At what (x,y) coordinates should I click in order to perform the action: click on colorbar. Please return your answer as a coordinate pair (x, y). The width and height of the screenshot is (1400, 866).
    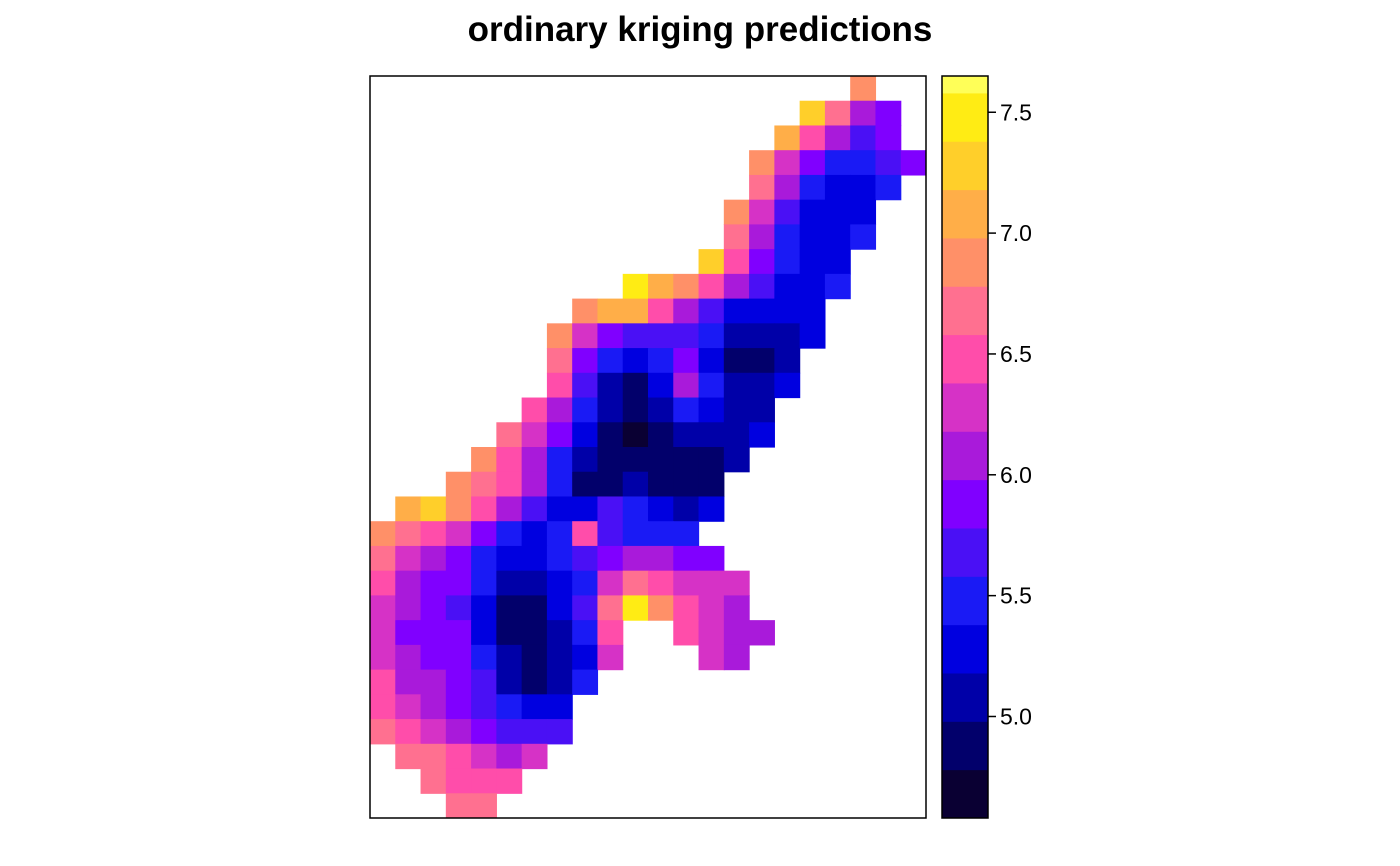
    Looking at the image, I should click on (965, 447).